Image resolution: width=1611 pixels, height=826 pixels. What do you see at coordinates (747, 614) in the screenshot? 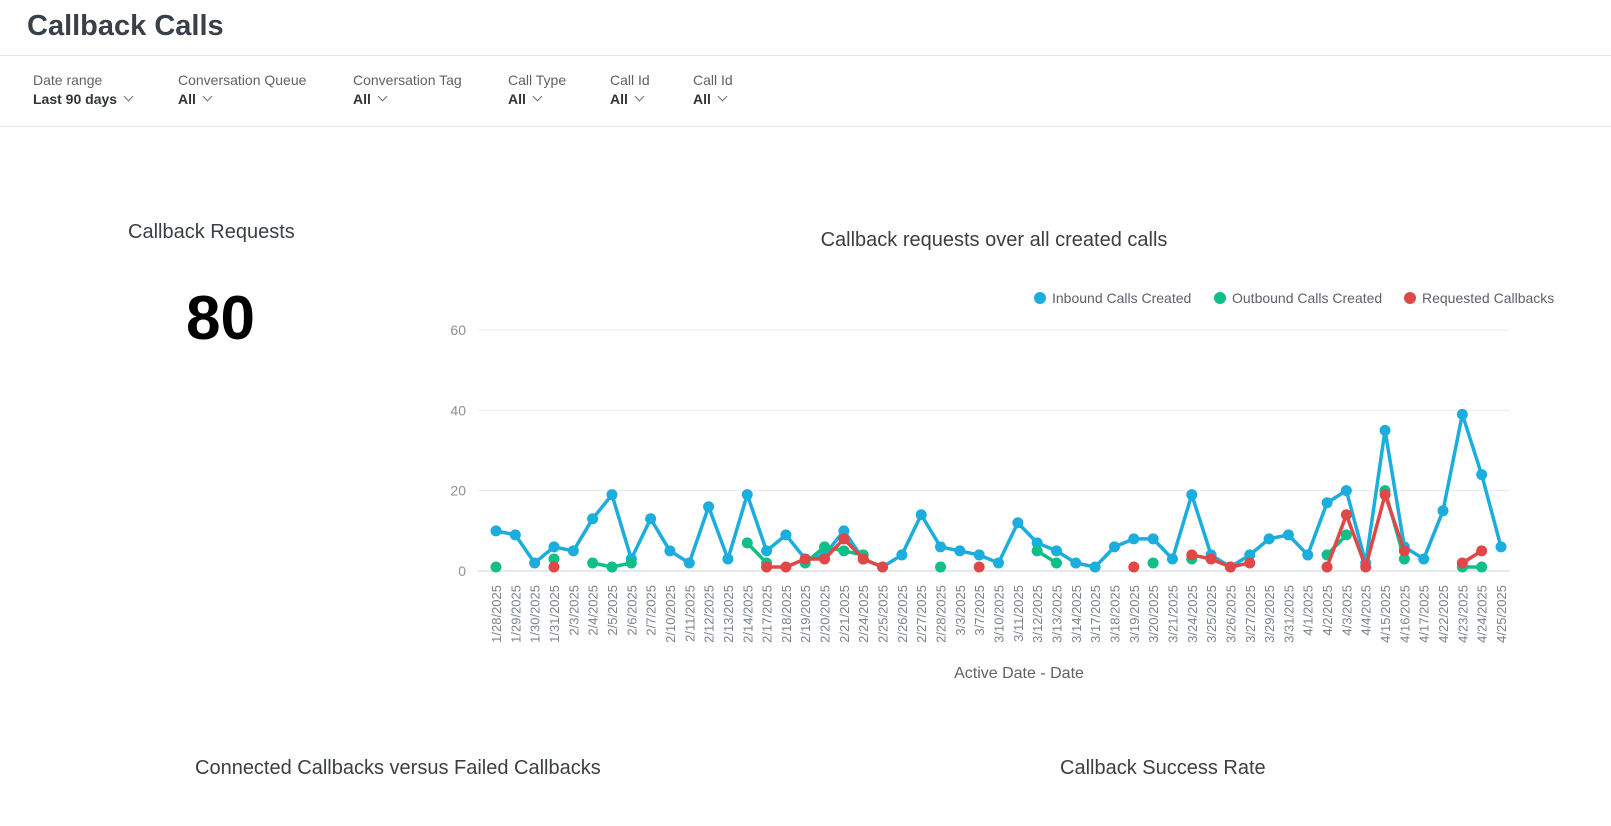
I see `x-tick-label: 2/14/2025` at bounding box center [747, 614].